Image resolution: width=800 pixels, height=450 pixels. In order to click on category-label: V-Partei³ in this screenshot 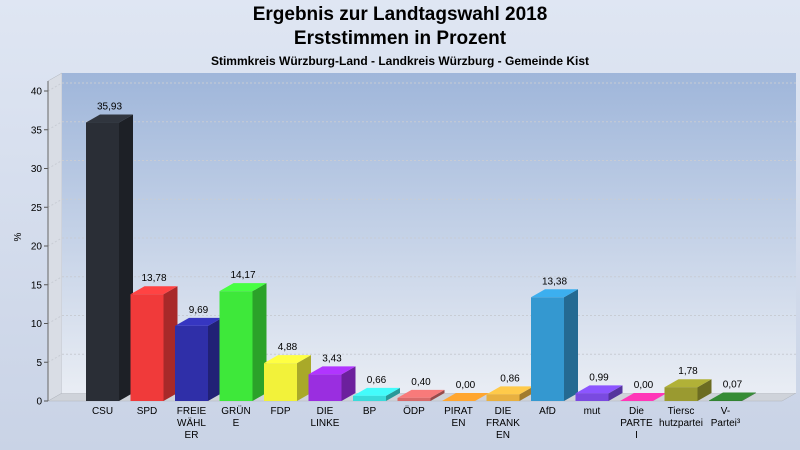, I will do `click(726, 417)`.